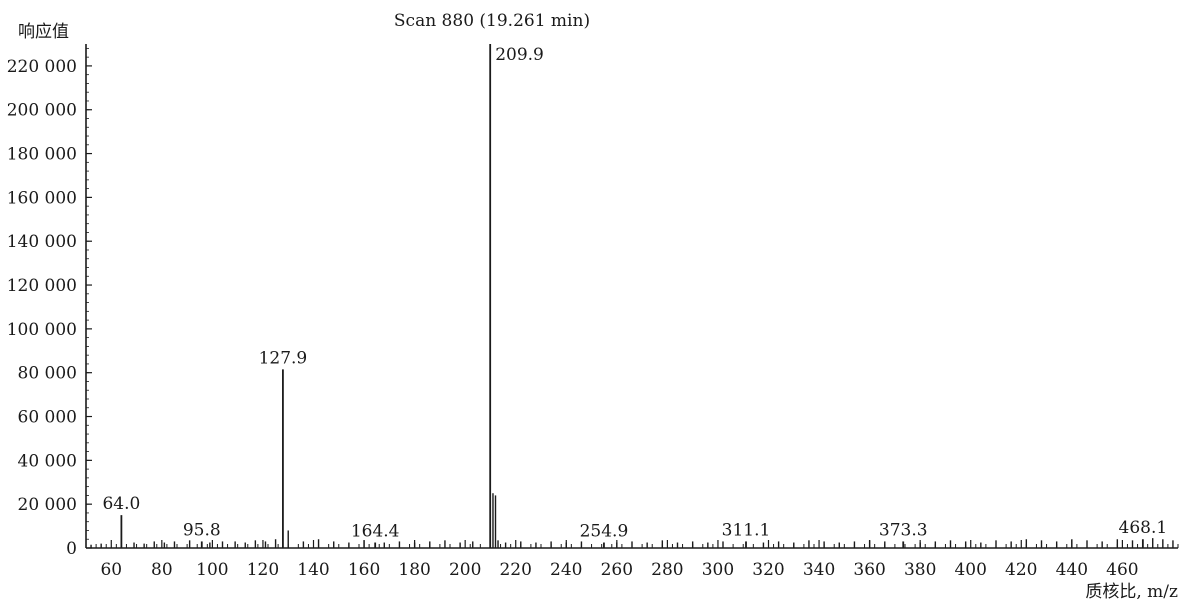  I want to click on x-tick-label: 240, so click(566, 570).